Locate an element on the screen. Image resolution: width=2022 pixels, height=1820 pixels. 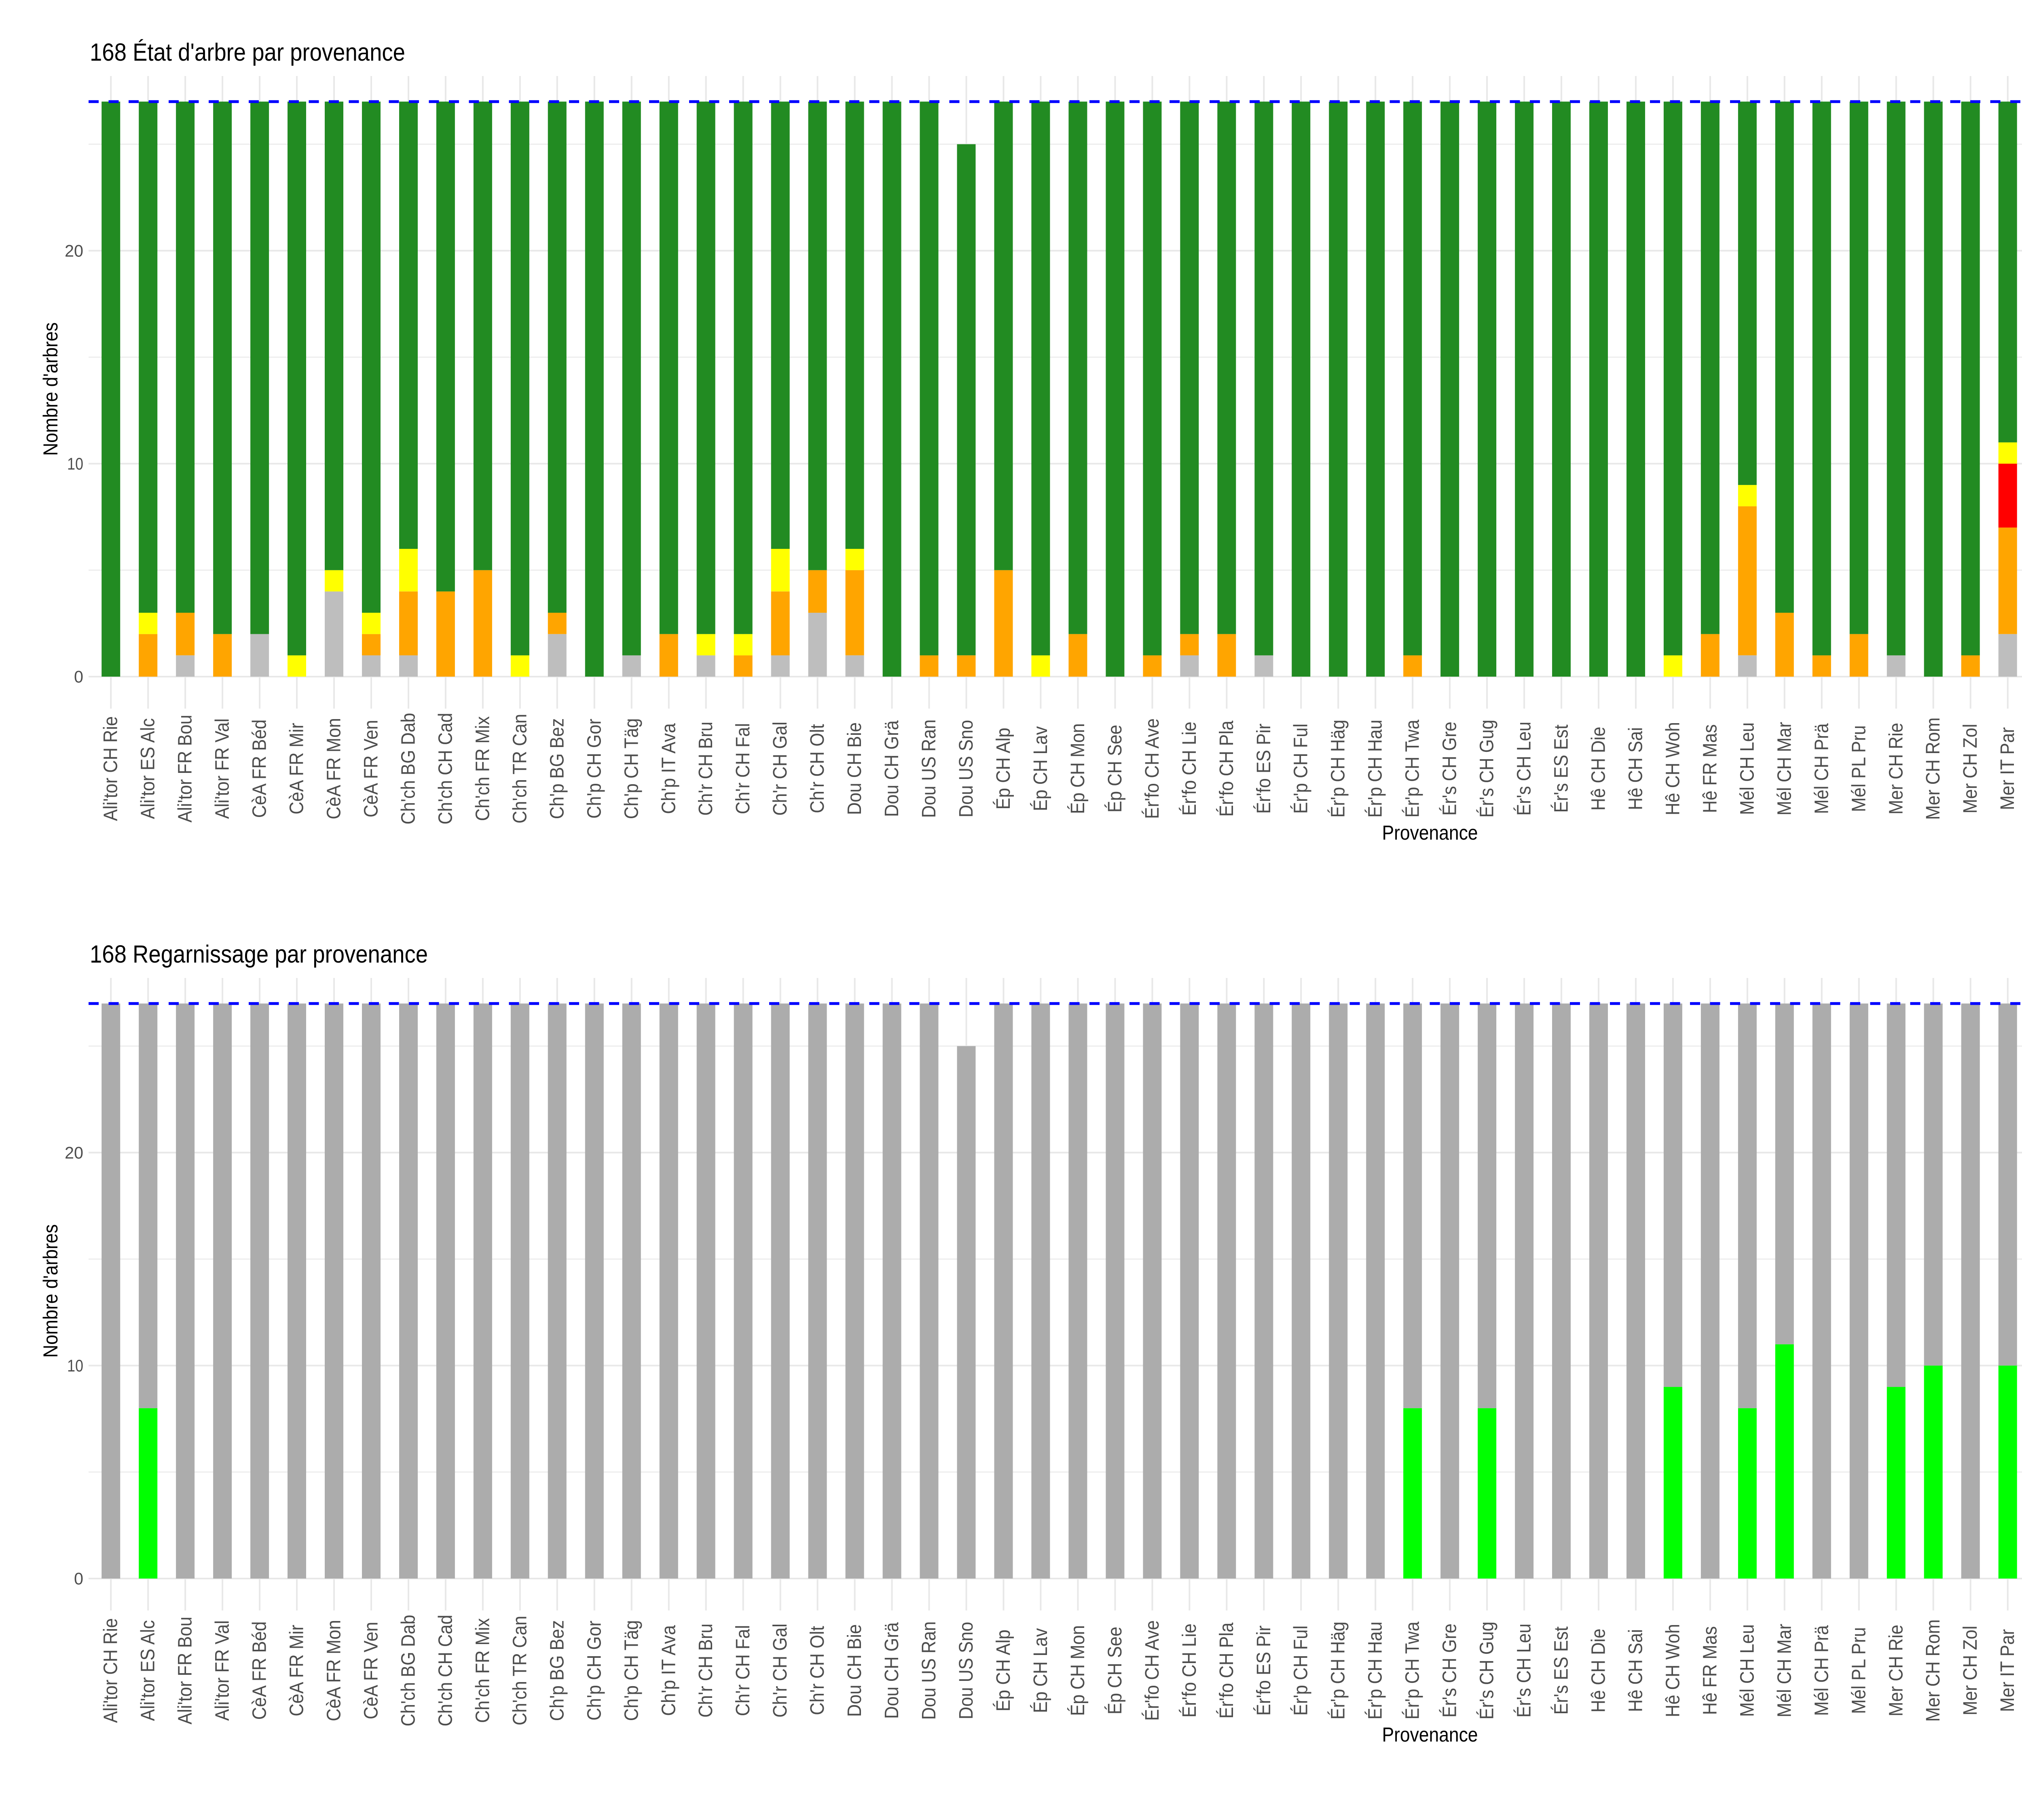
svg-text: Ép CH Lav is located at coordinates (1040, 768).